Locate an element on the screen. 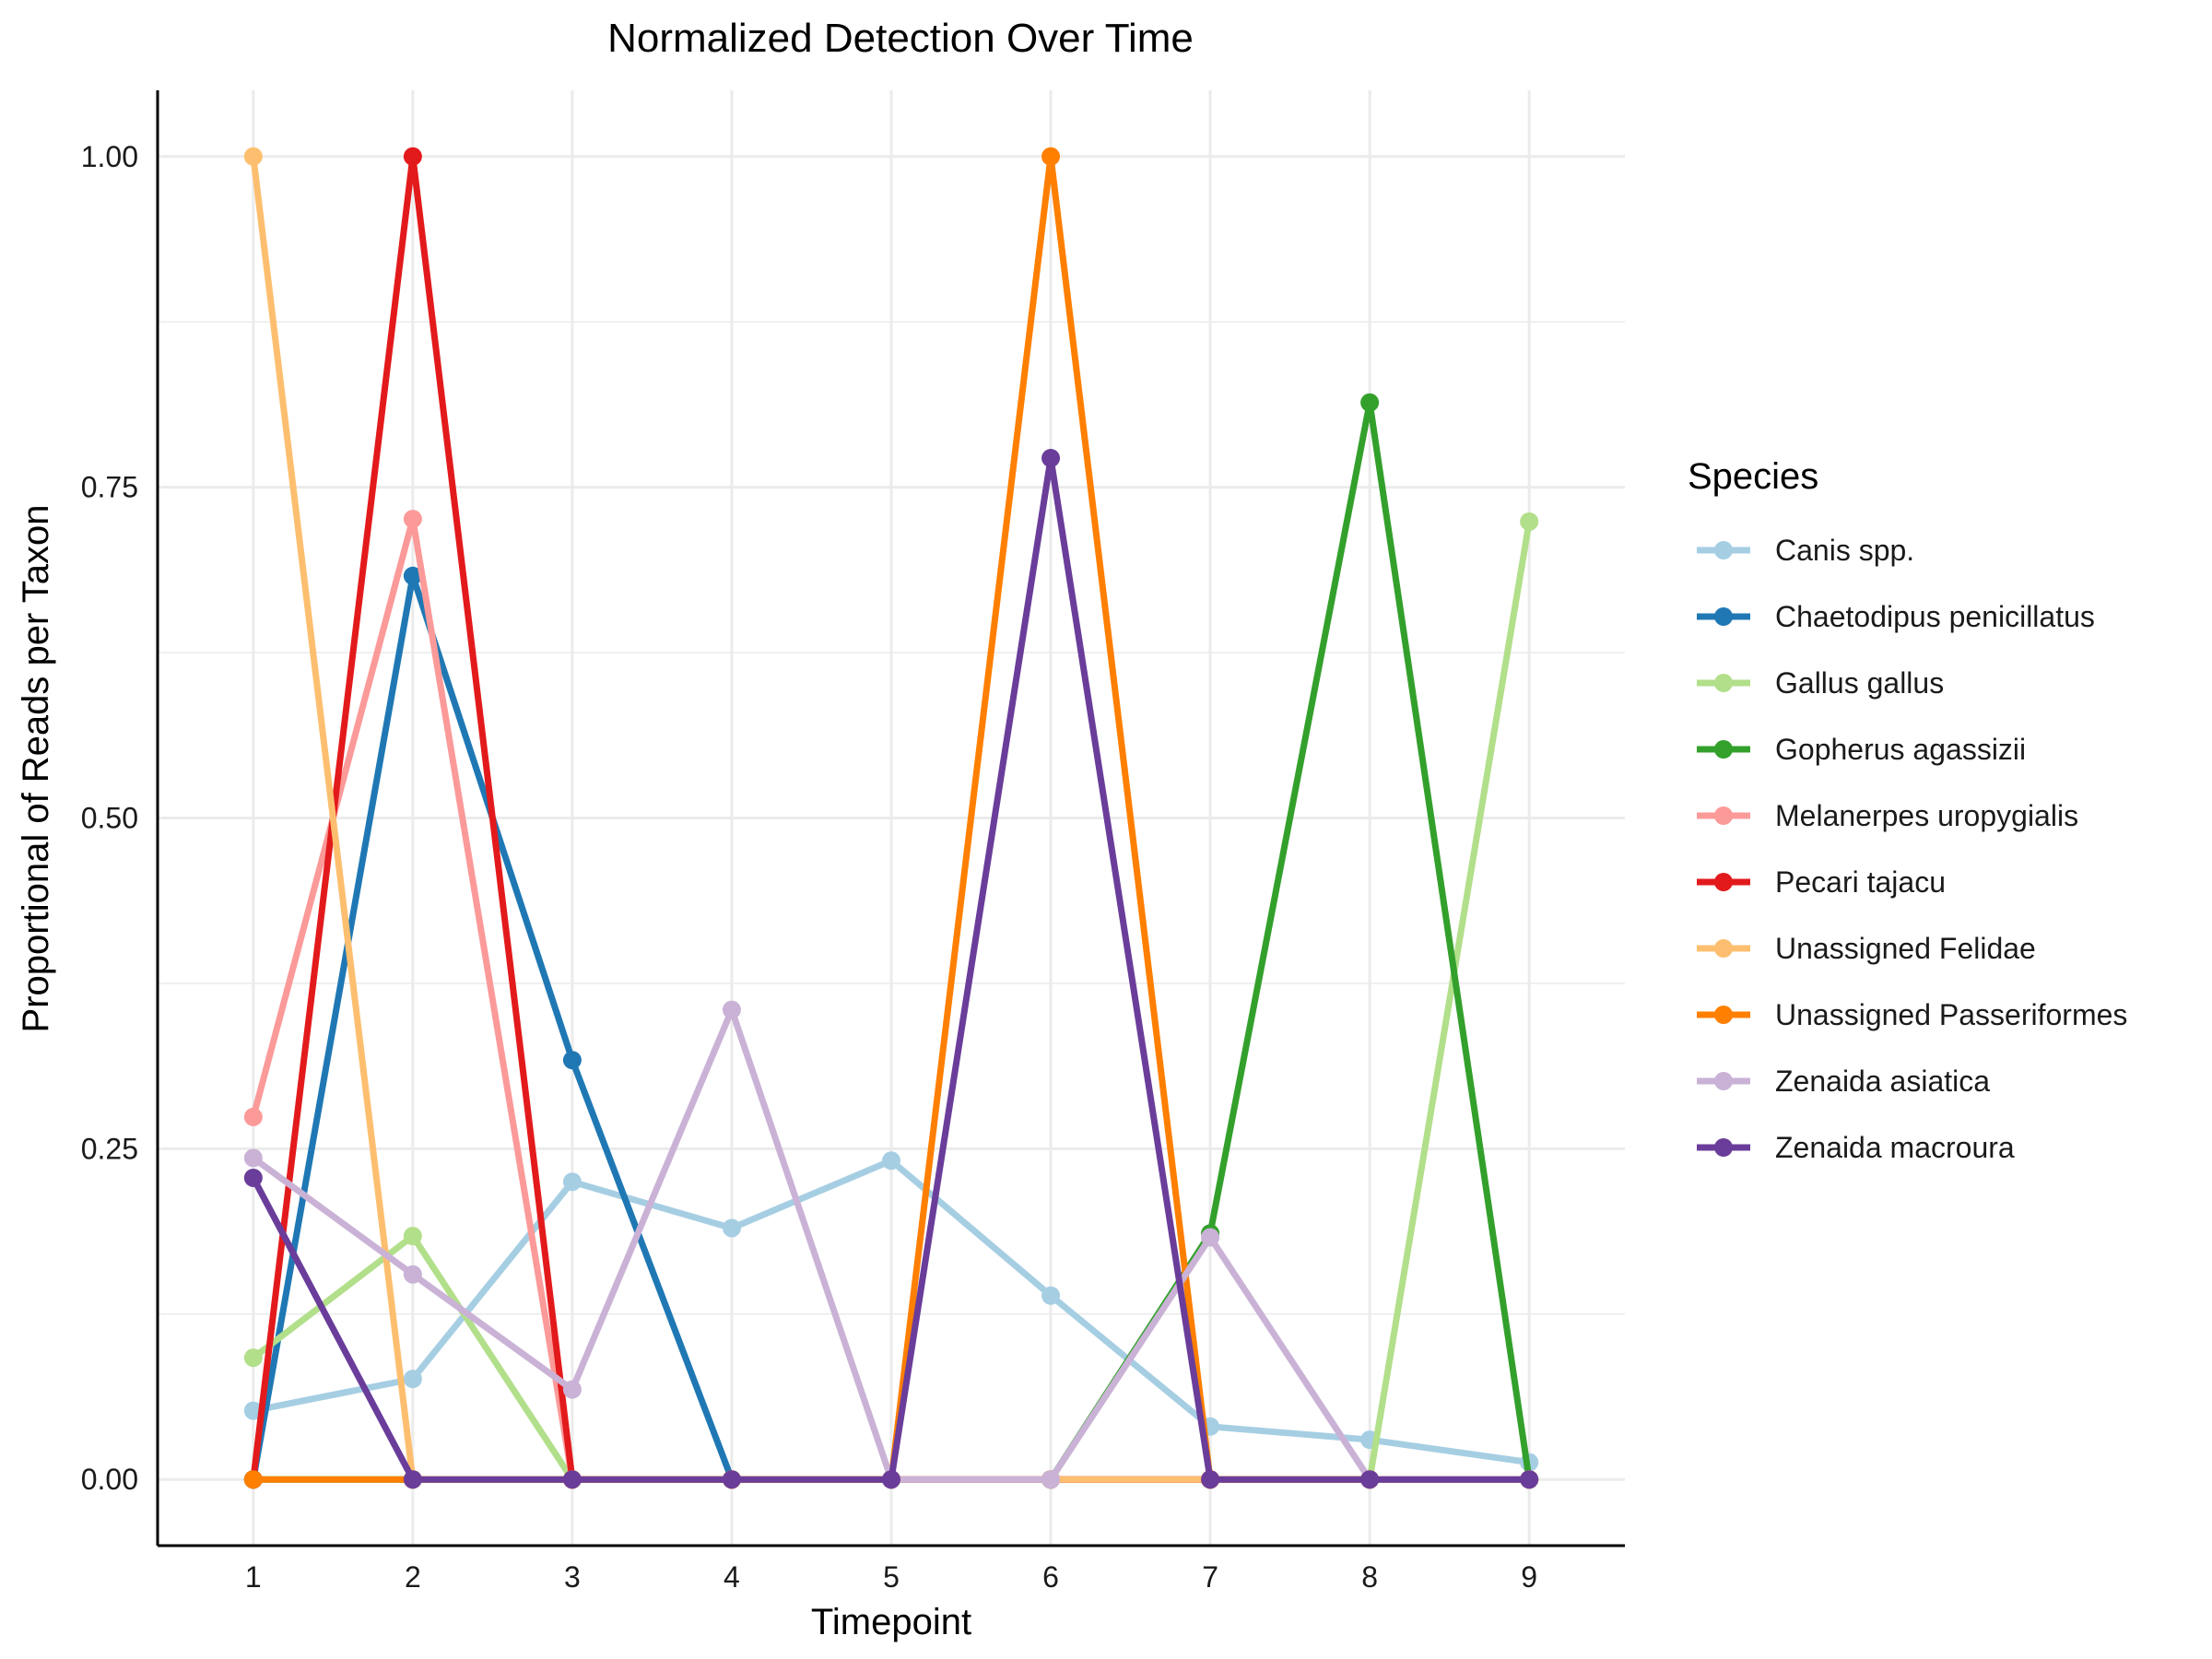 This screenshot has height=1659, width=2212. x-tick-label: 6 is located at coordinates (1050, 1577).